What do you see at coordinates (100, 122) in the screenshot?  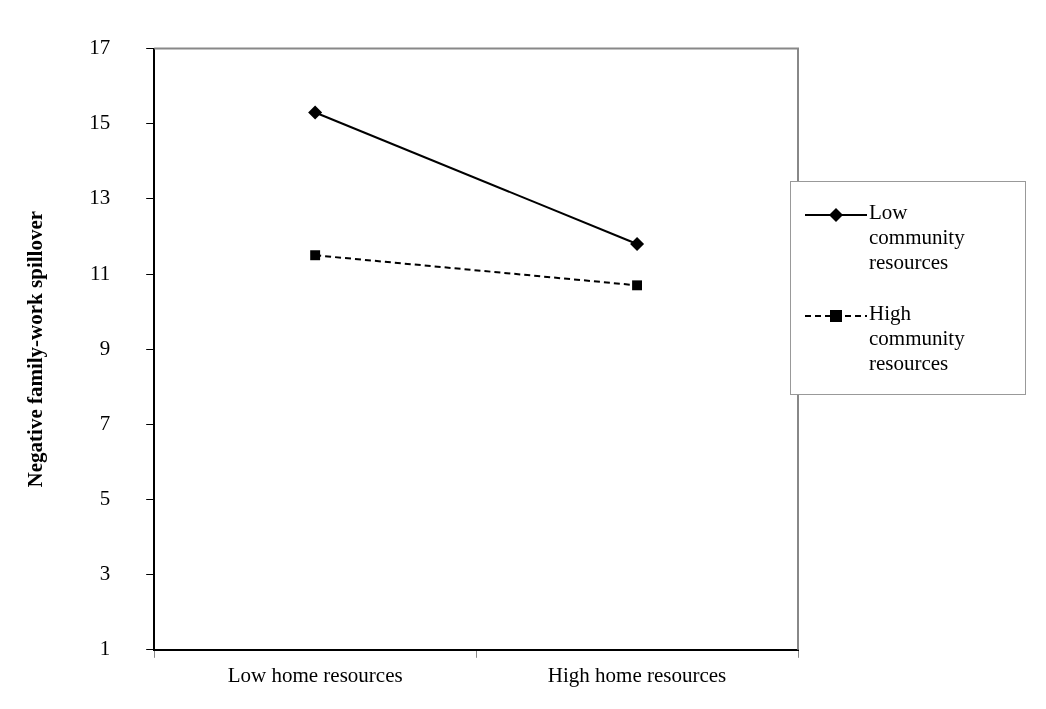 I see `y-tick-label: 15` at bounding box center [100, 122].